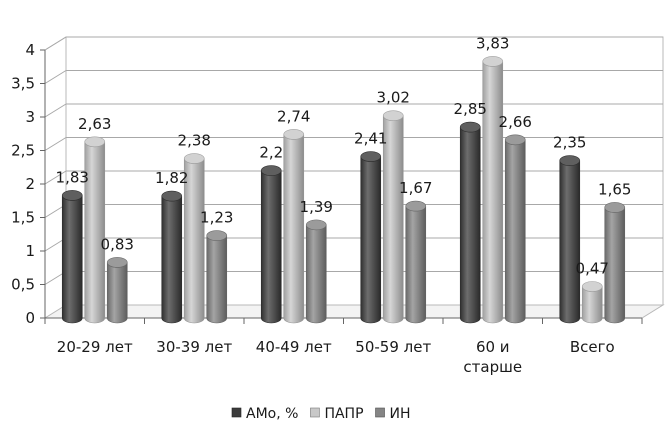 Image resolution: width=670 pixels, height=432 pixels. What do you see at coordinates (569, 143) in the screenshot?
I see `data-label: 2,35` at bounding box center [569, 143].